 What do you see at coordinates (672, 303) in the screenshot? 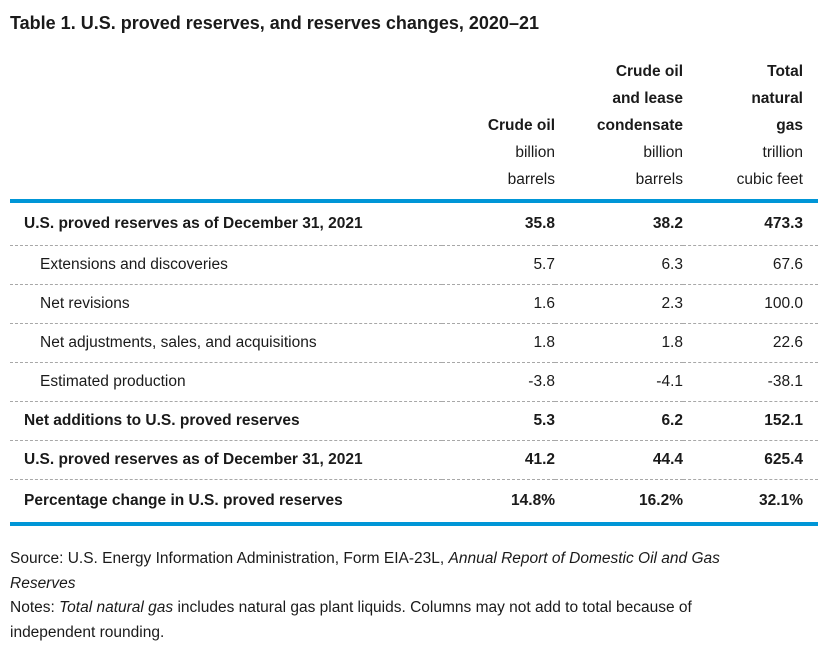
I see `cell-value: 2.3` at bounding box center [672, 303].